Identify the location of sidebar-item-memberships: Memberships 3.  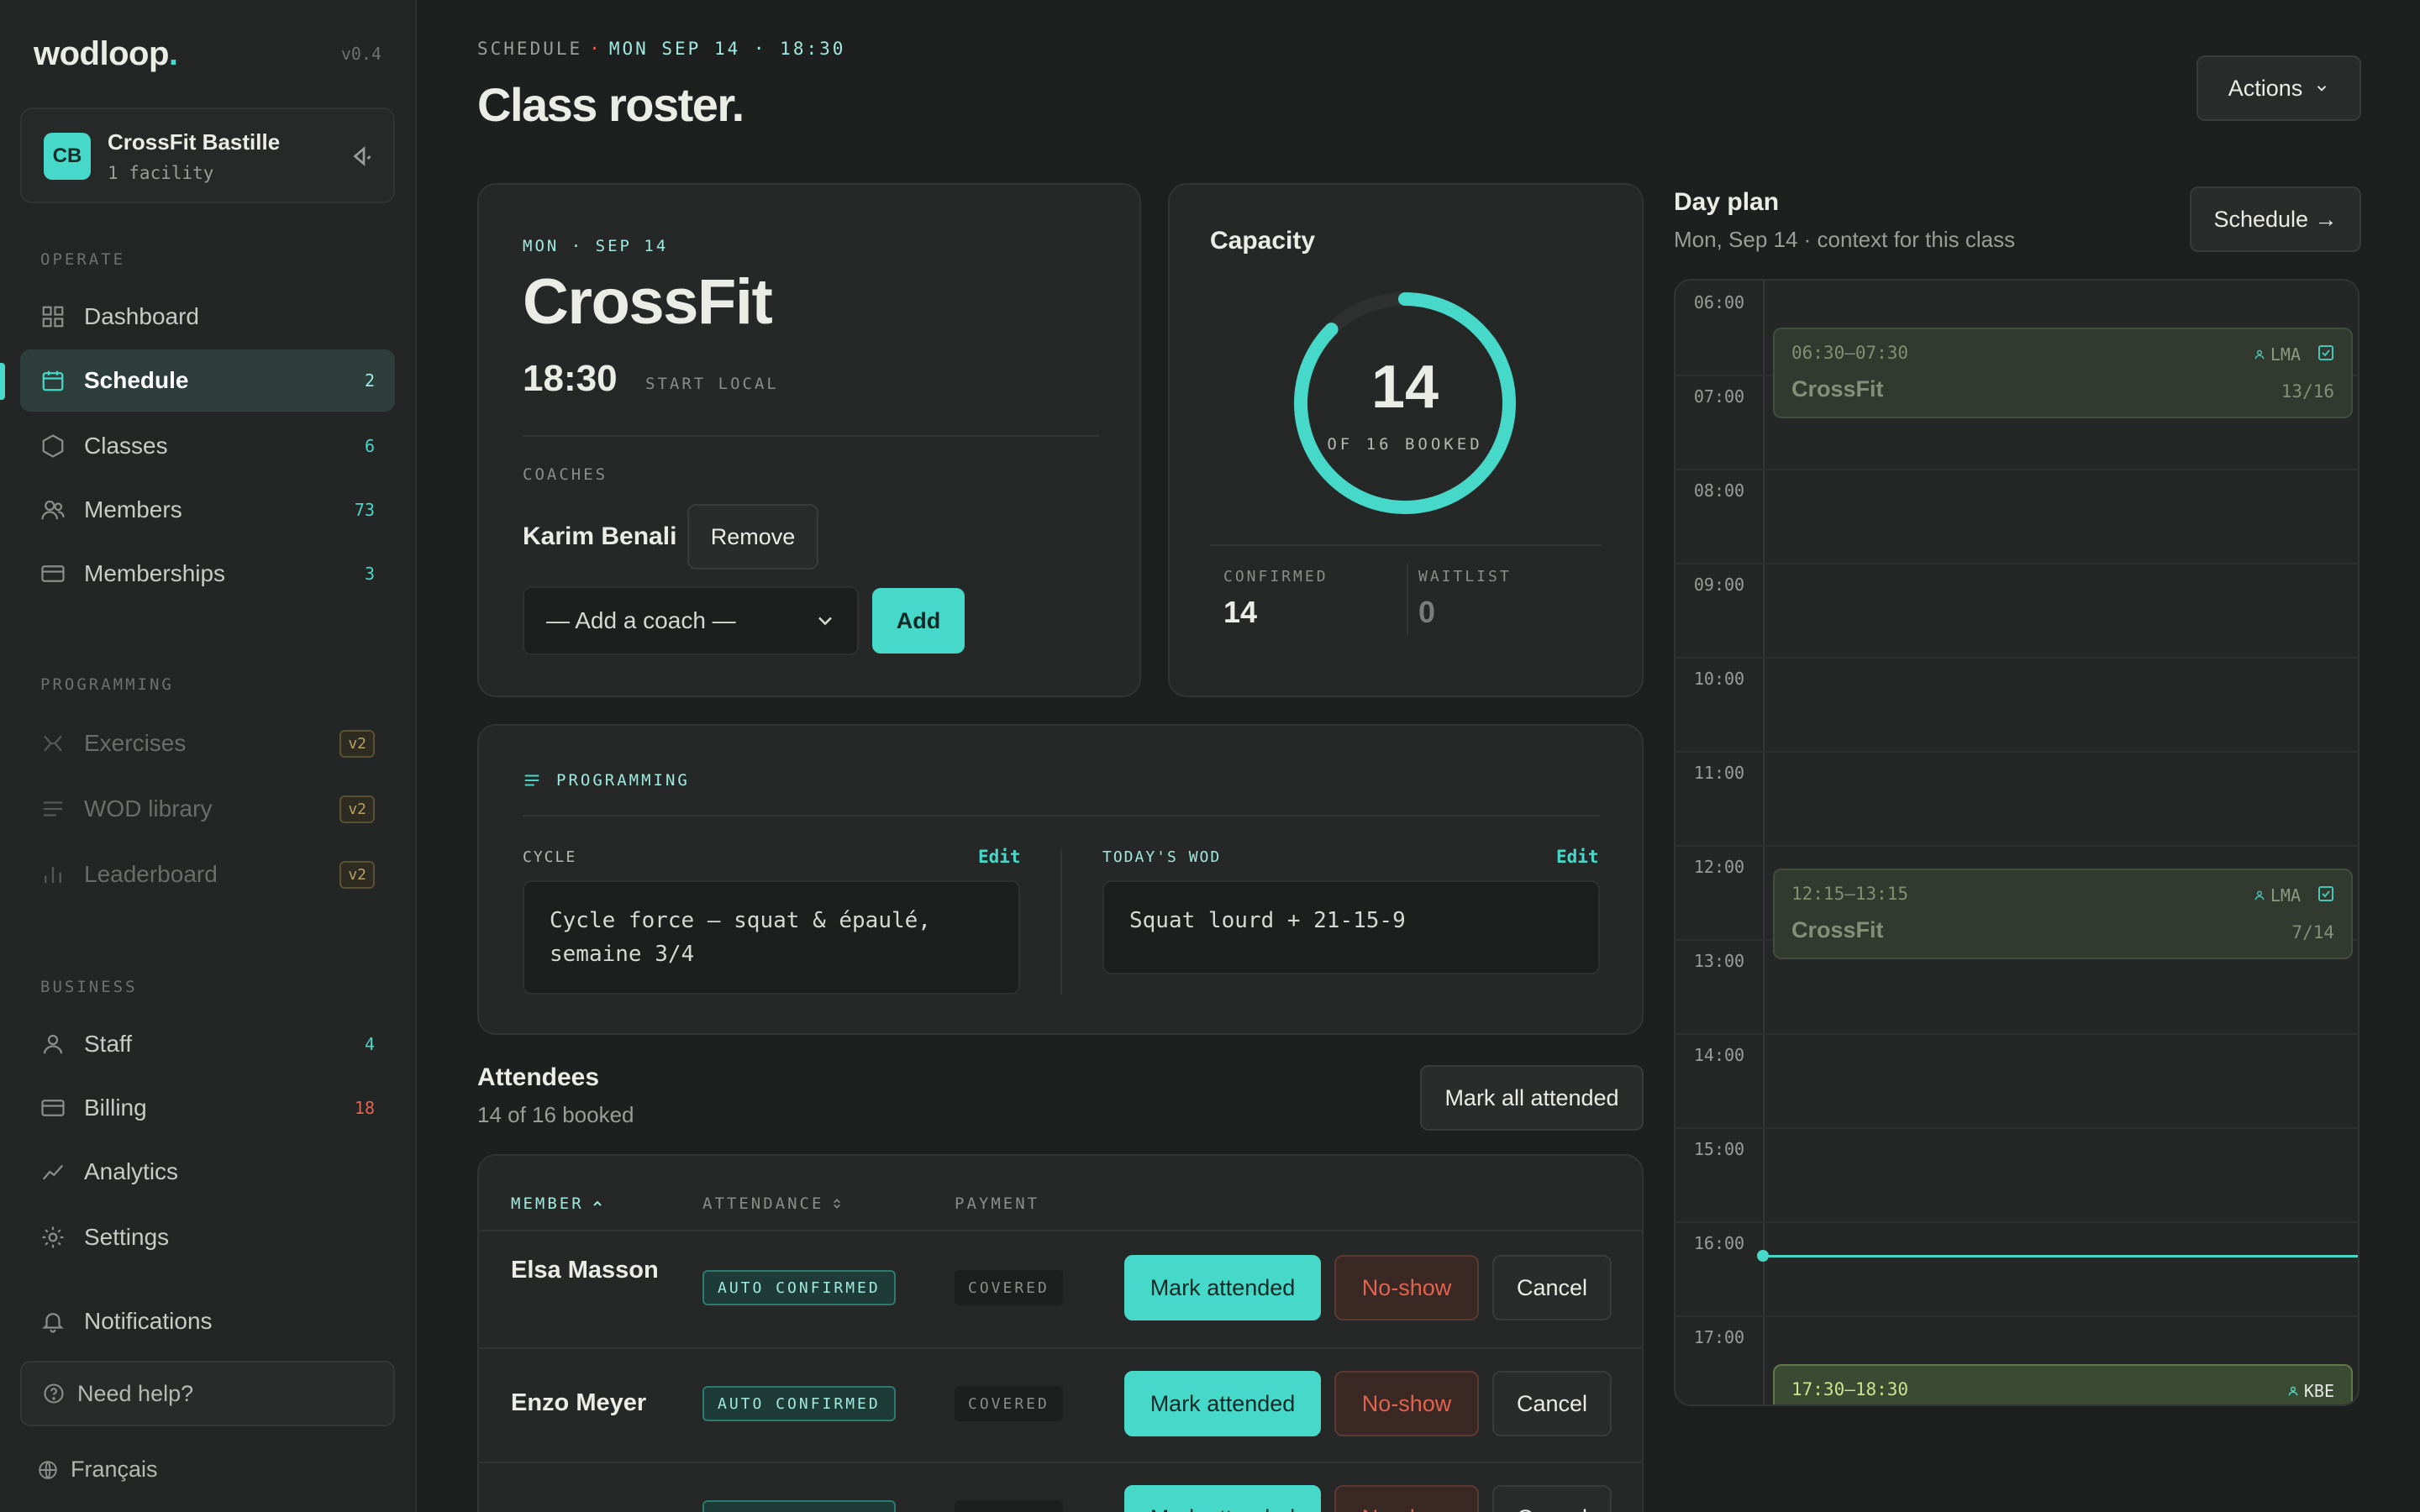
(207, 574).